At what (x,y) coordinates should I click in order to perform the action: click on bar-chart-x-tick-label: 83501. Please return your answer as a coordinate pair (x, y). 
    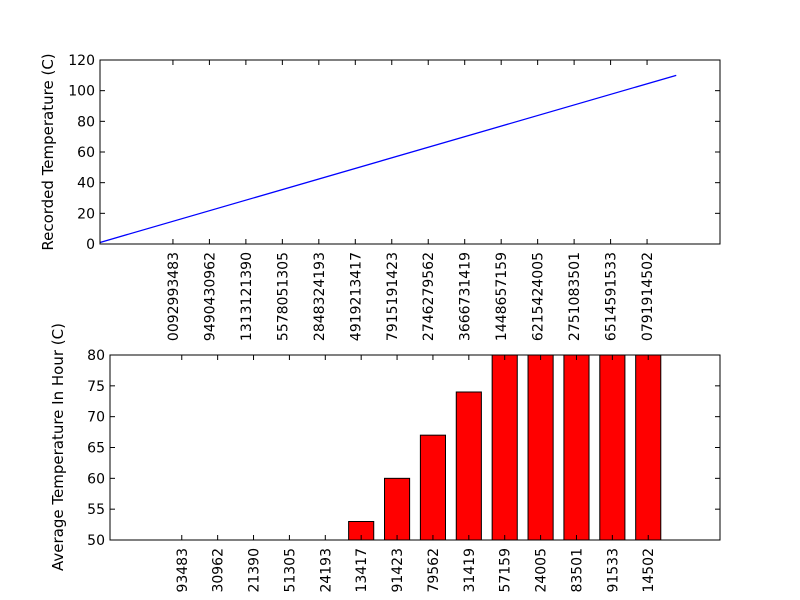
    Looking at the image, I should click on (577, 570).